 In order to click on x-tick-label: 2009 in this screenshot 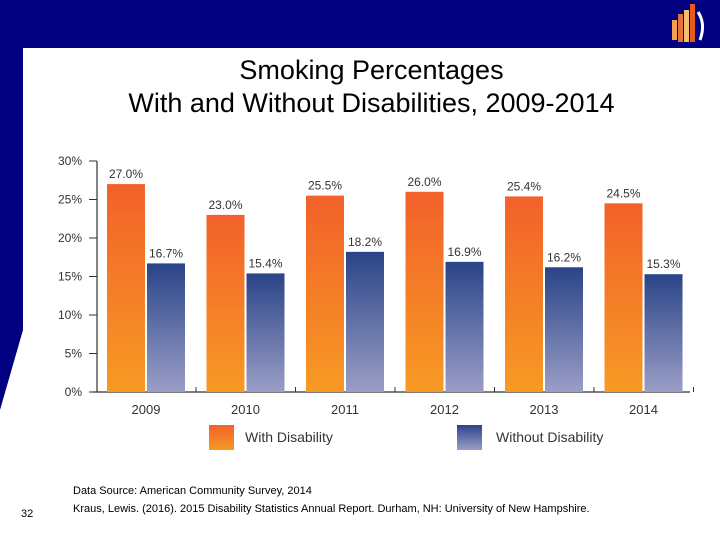, I will do `click(146, 409)`.